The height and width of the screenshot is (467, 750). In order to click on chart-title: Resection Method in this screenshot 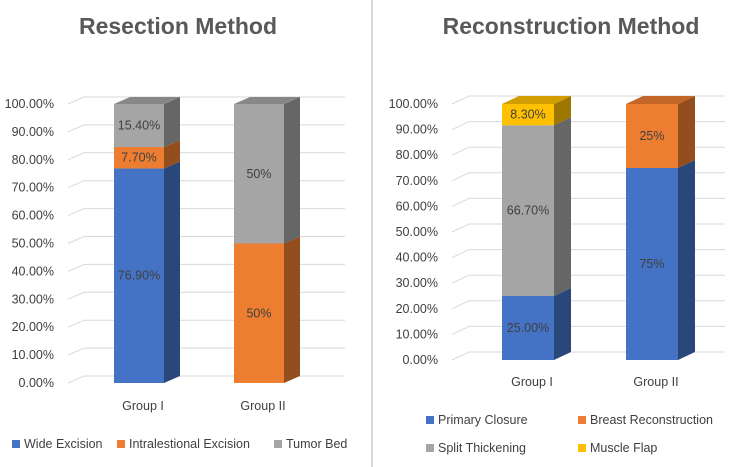, I will do `click(178, 26)`.